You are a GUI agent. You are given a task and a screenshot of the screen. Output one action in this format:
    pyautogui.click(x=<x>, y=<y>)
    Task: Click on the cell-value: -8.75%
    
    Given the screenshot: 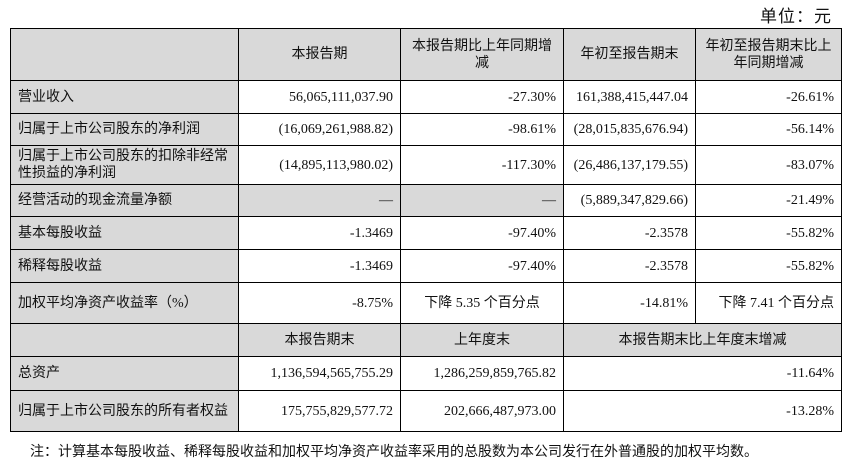 What is the action you would take?
    pyautogui.click(x=319, y=303)
    